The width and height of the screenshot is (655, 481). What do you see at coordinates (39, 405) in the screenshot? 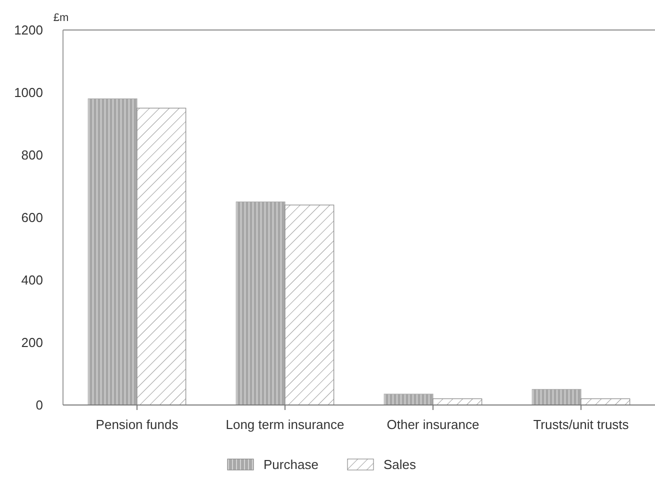
I see `y-tick-label: 0` at bounding box center [39, 405].